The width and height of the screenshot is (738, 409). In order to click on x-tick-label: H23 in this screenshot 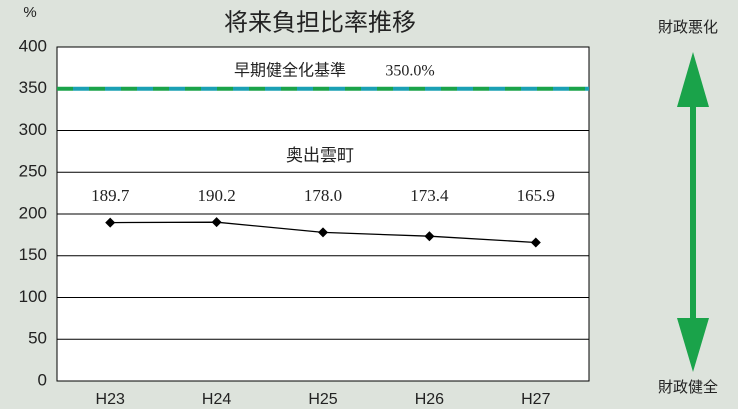, I will do `click(110, 399)`.